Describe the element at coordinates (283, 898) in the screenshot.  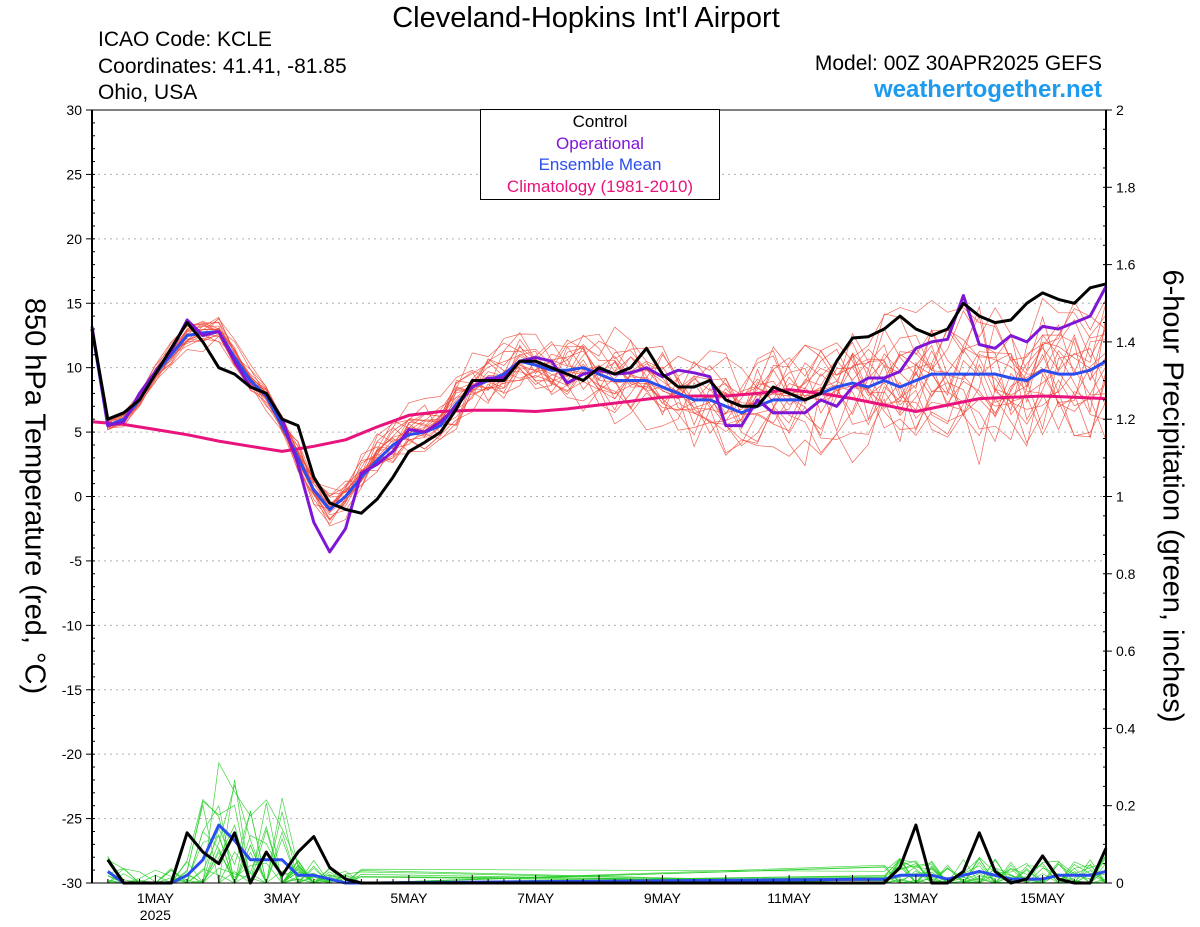
I see `x-tick-label: 3MAY` at that location.